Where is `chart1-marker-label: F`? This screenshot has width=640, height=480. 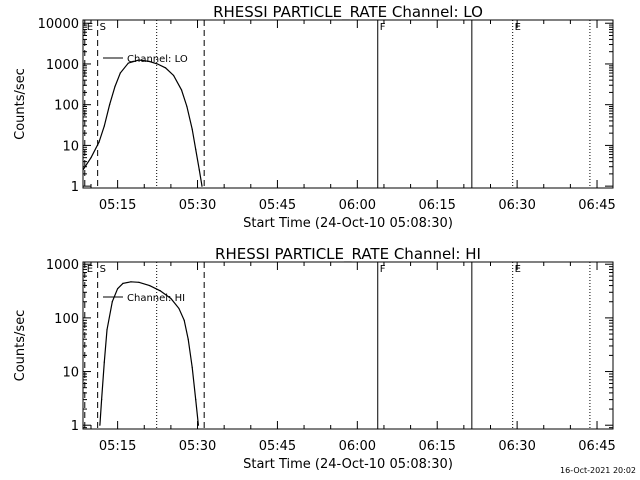
chart1-marker-label: F is located at coordinates (383, 27).